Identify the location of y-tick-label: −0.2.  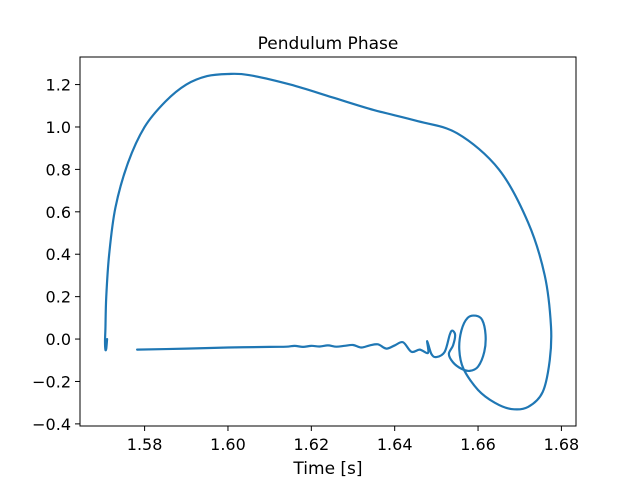
(51, 381).